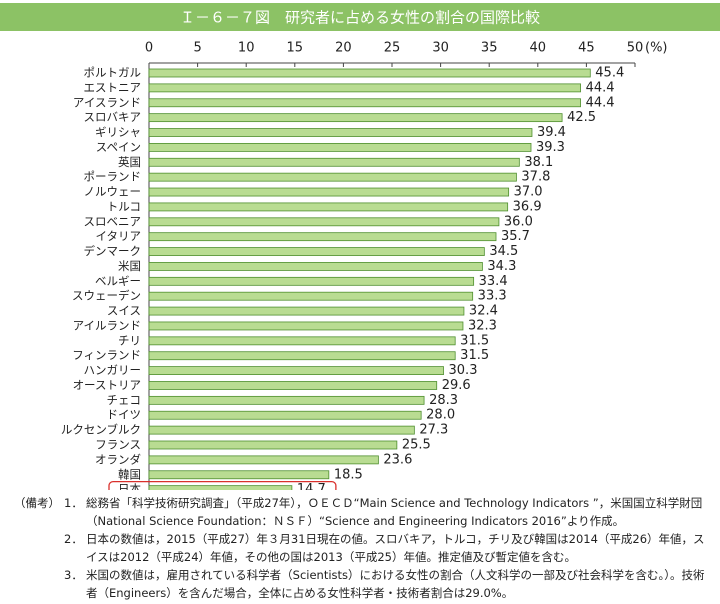 The height and width of the screenshot is (604, 720). What do you see at coordinates (73, 575) in the screenshot?
I see `note-number: 3．` at bounding box center [73, 575].